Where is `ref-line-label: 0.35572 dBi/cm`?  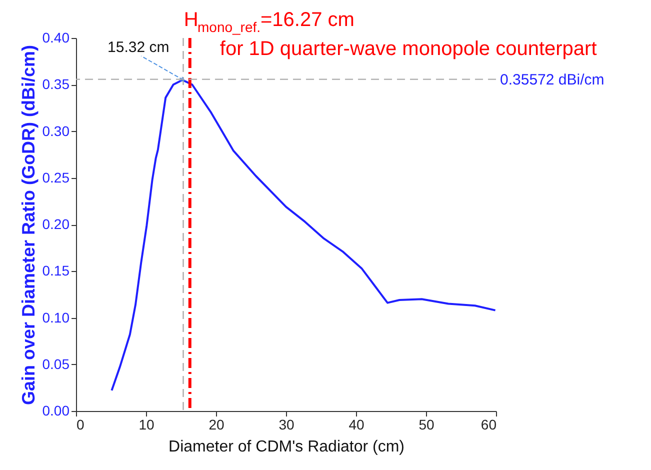
ref-line-label: 0.35572 dBi/cm is located at coordinates (552, 79).